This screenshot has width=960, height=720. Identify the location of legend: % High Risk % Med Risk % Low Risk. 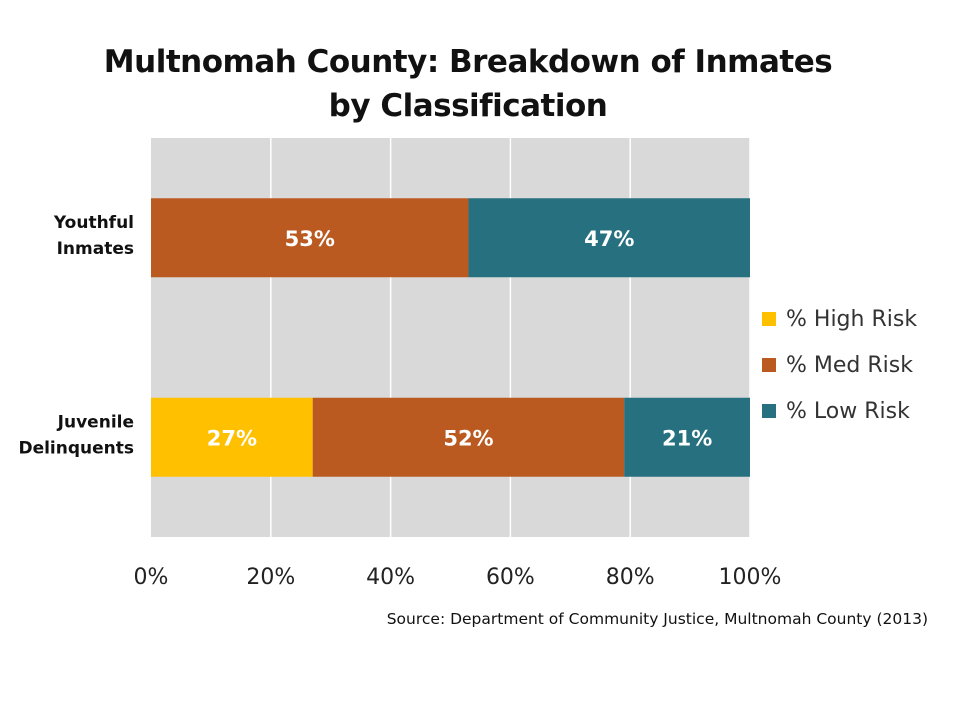
(839, 365).